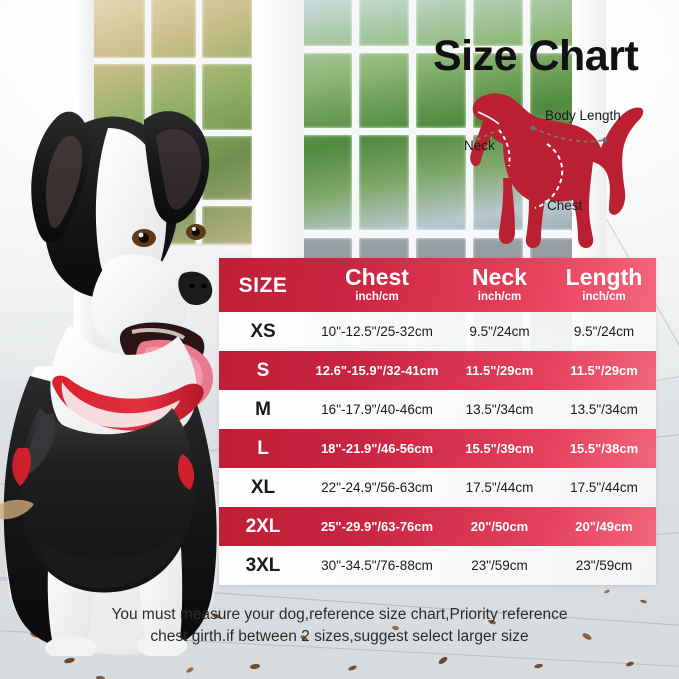 The image size is (679, 679). Describe the element at coordinates (604, 409) in the screenshot. I see `cell-length: 13.5"/34cm` at that location.